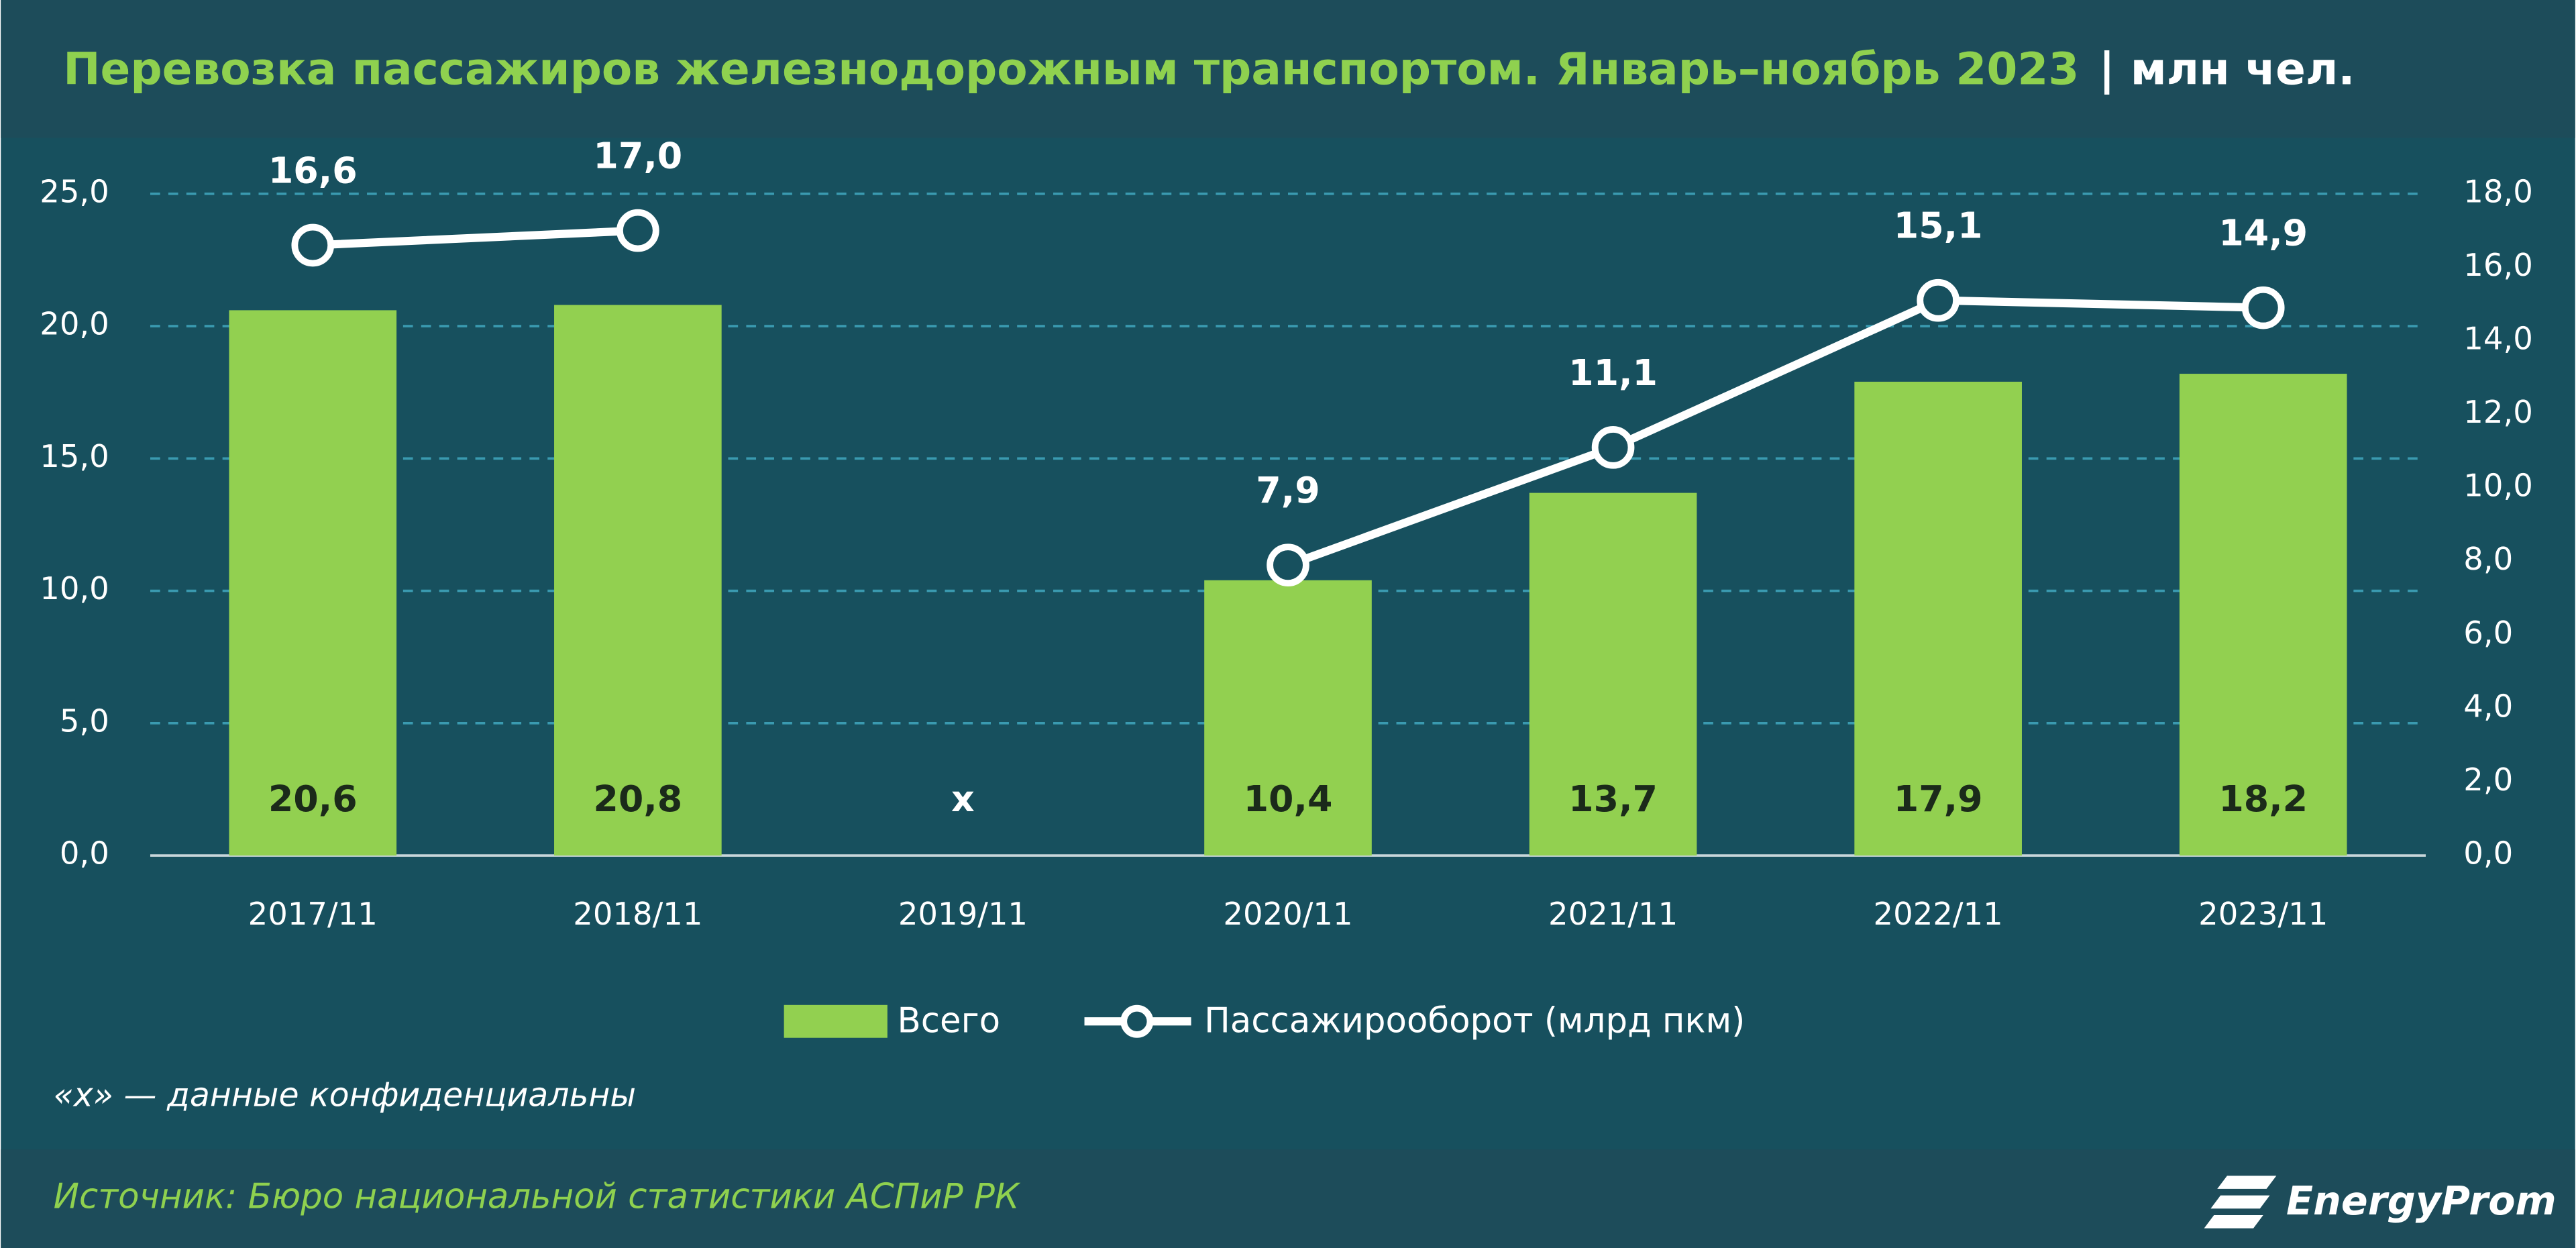 The height and width of the screenshot is (1248, 2576). What do you see at coordinates (836, 1021) in the screenshot?
I see `legend-swatch` at bounding box center [836, 1021].